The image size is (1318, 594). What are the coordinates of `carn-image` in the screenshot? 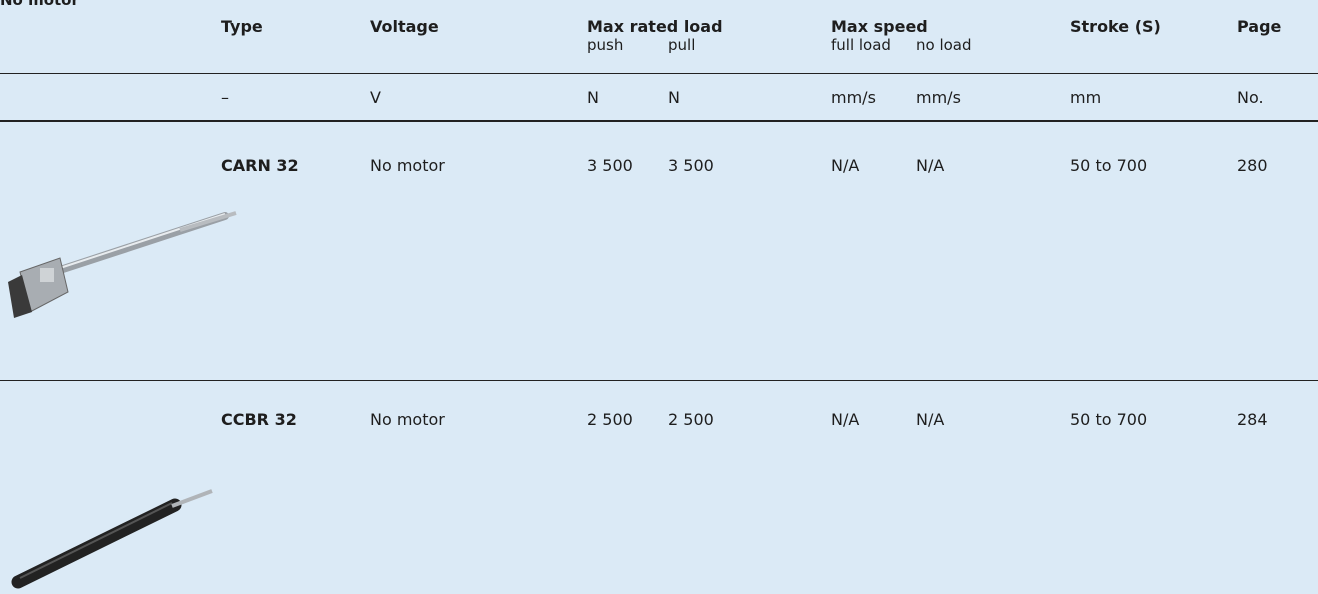 It's located at (122, 264).